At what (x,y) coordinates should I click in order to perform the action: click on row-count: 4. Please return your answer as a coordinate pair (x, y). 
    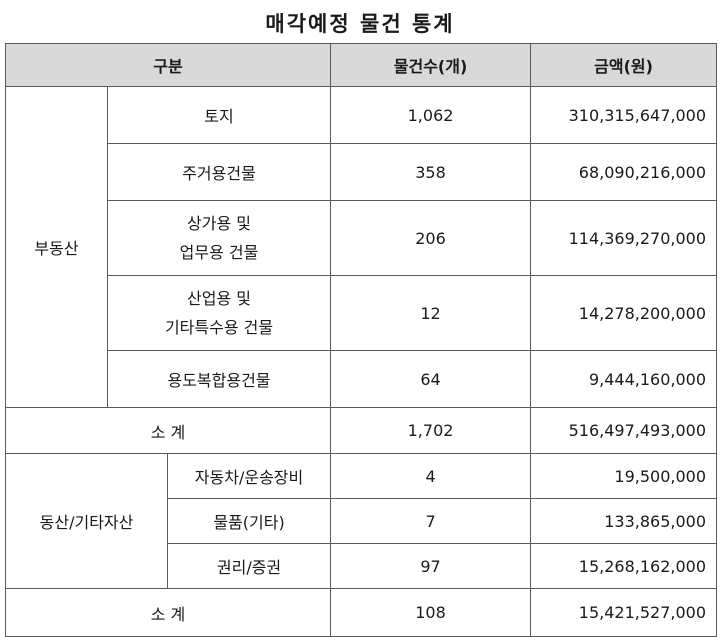
    Looking at the image, I should click on (431, 476).